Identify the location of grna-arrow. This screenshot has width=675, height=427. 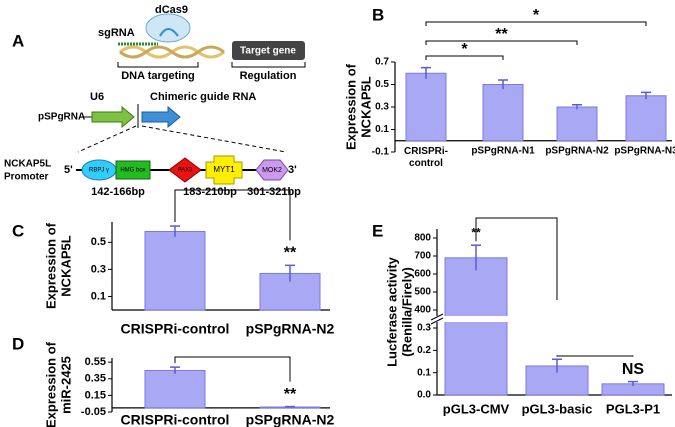
(161, 117).